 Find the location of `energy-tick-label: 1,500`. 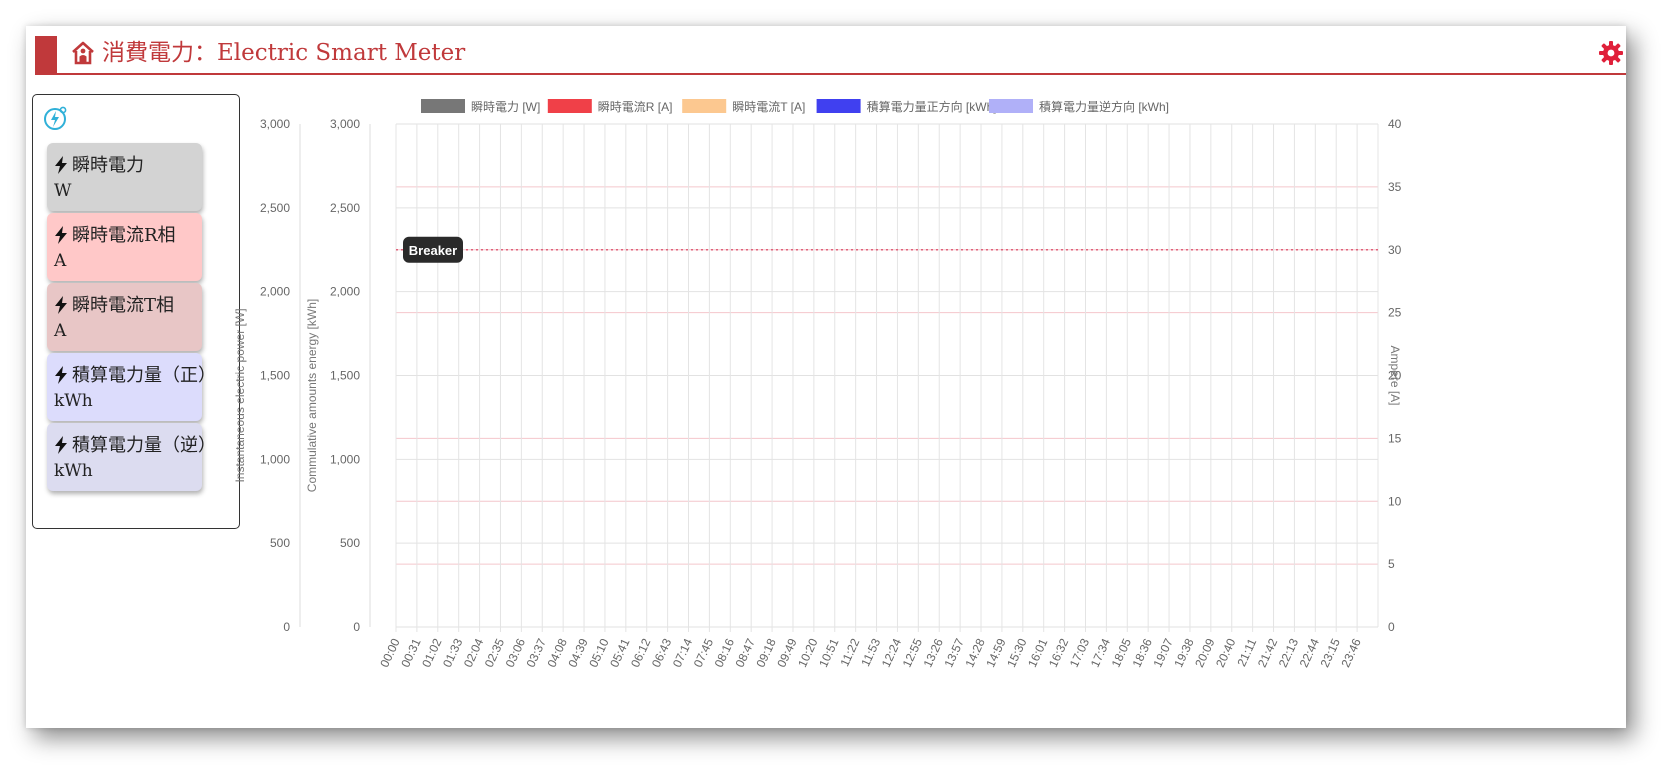

energy-tick-label: 1,500 is located at coordinates (345, 376).